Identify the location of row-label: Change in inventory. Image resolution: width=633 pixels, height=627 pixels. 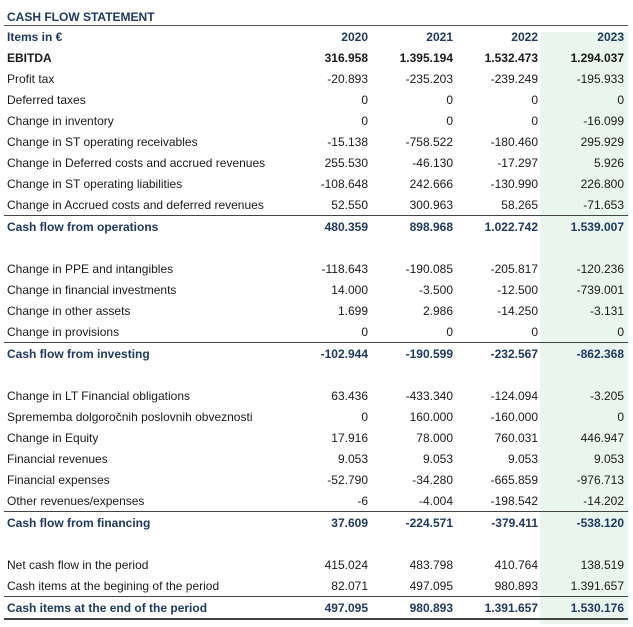
(60, 121).